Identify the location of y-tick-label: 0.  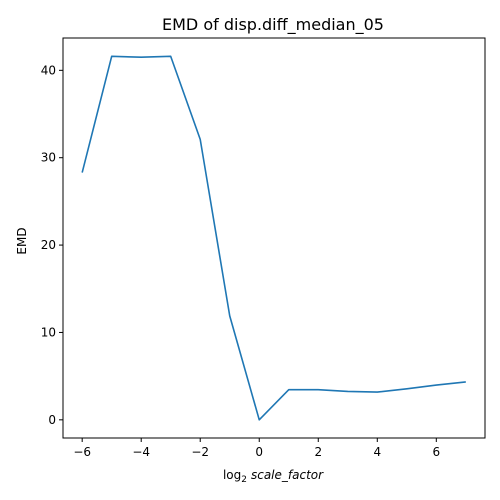
(52, 420).